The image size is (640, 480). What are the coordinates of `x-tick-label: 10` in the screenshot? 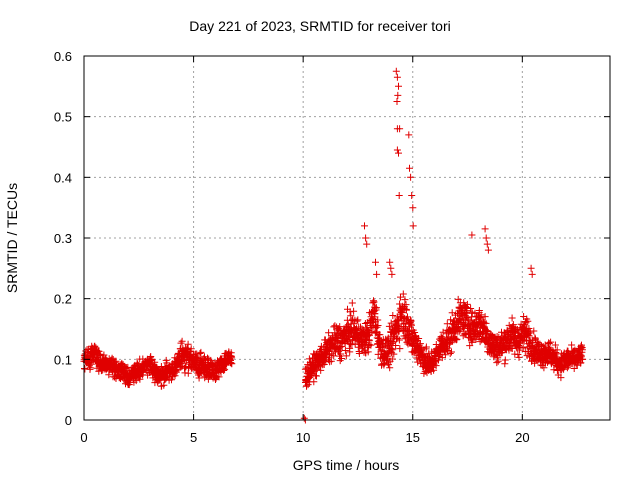 It's located at (303, 437).